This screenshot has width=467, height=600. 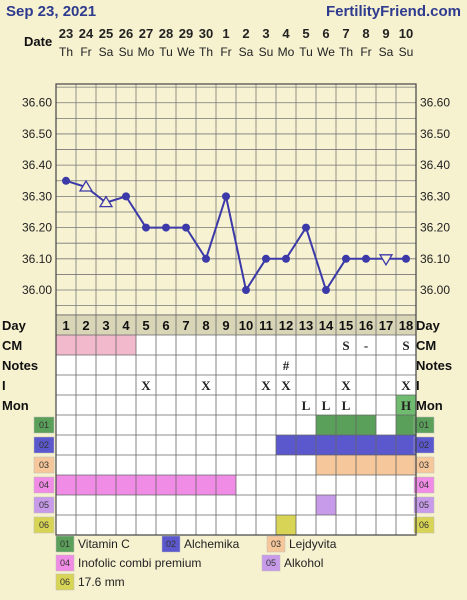 I want to click on date-number: 27, so click(x=146, y=33).